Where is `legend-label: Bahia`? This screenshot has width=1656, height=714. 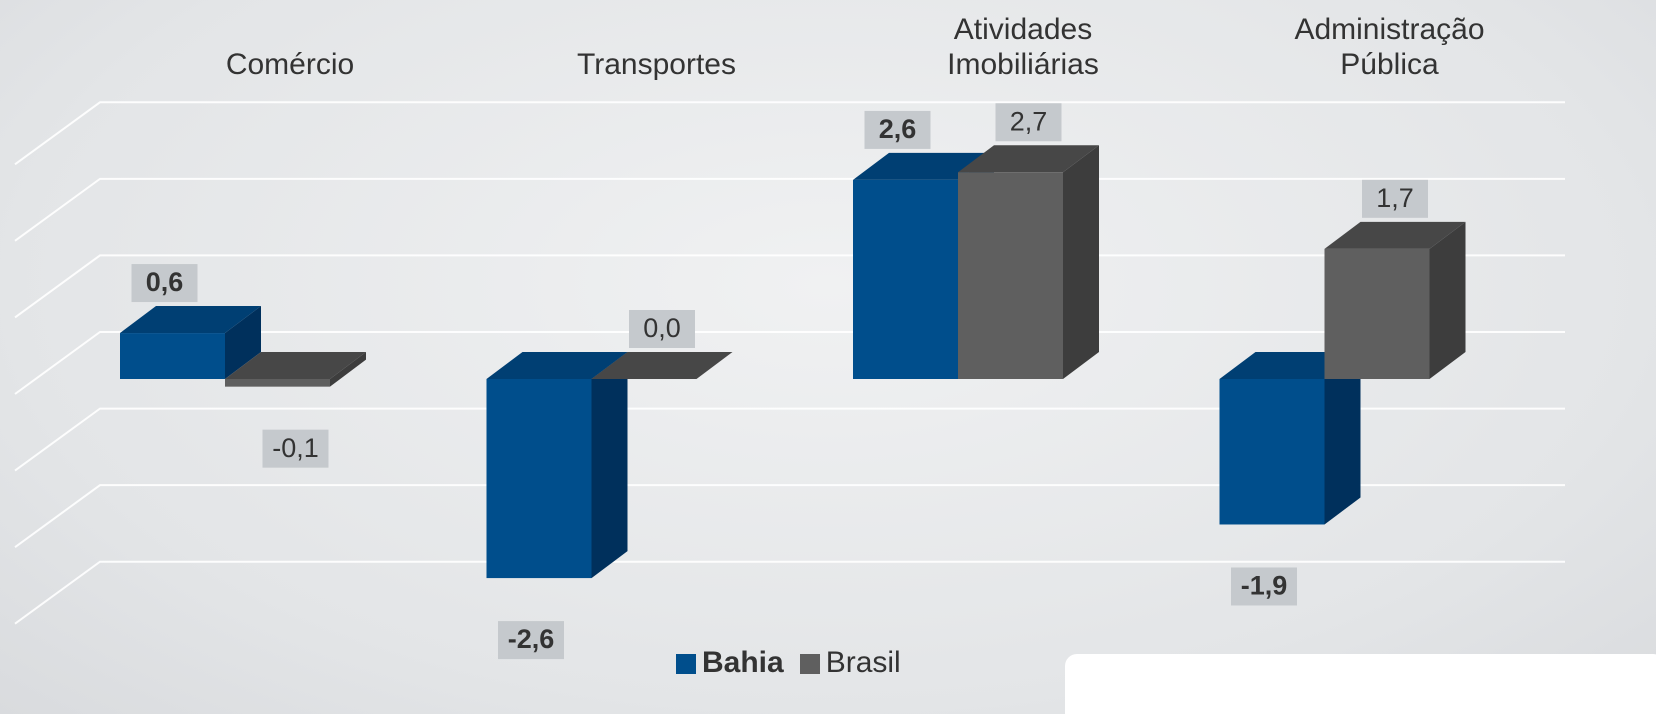
legend-label: Bahia is located at coordinates (743, 662).